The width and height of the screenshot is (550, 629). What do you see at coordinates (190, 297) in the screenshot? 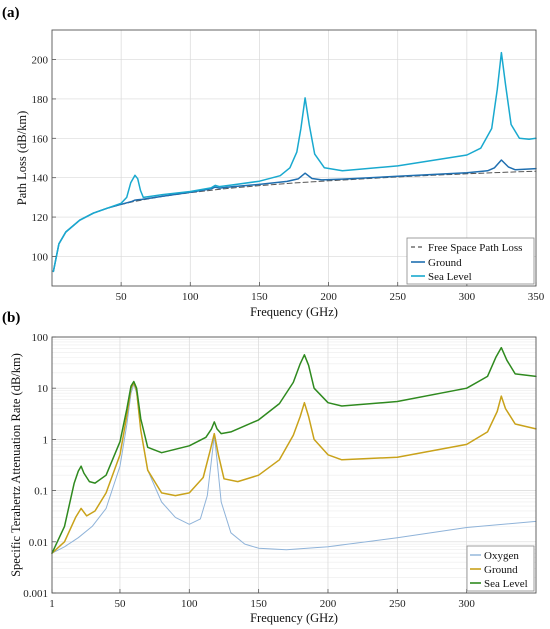
I see `panel-a-x-tick-label: 100` at bounding box center [190, 297].